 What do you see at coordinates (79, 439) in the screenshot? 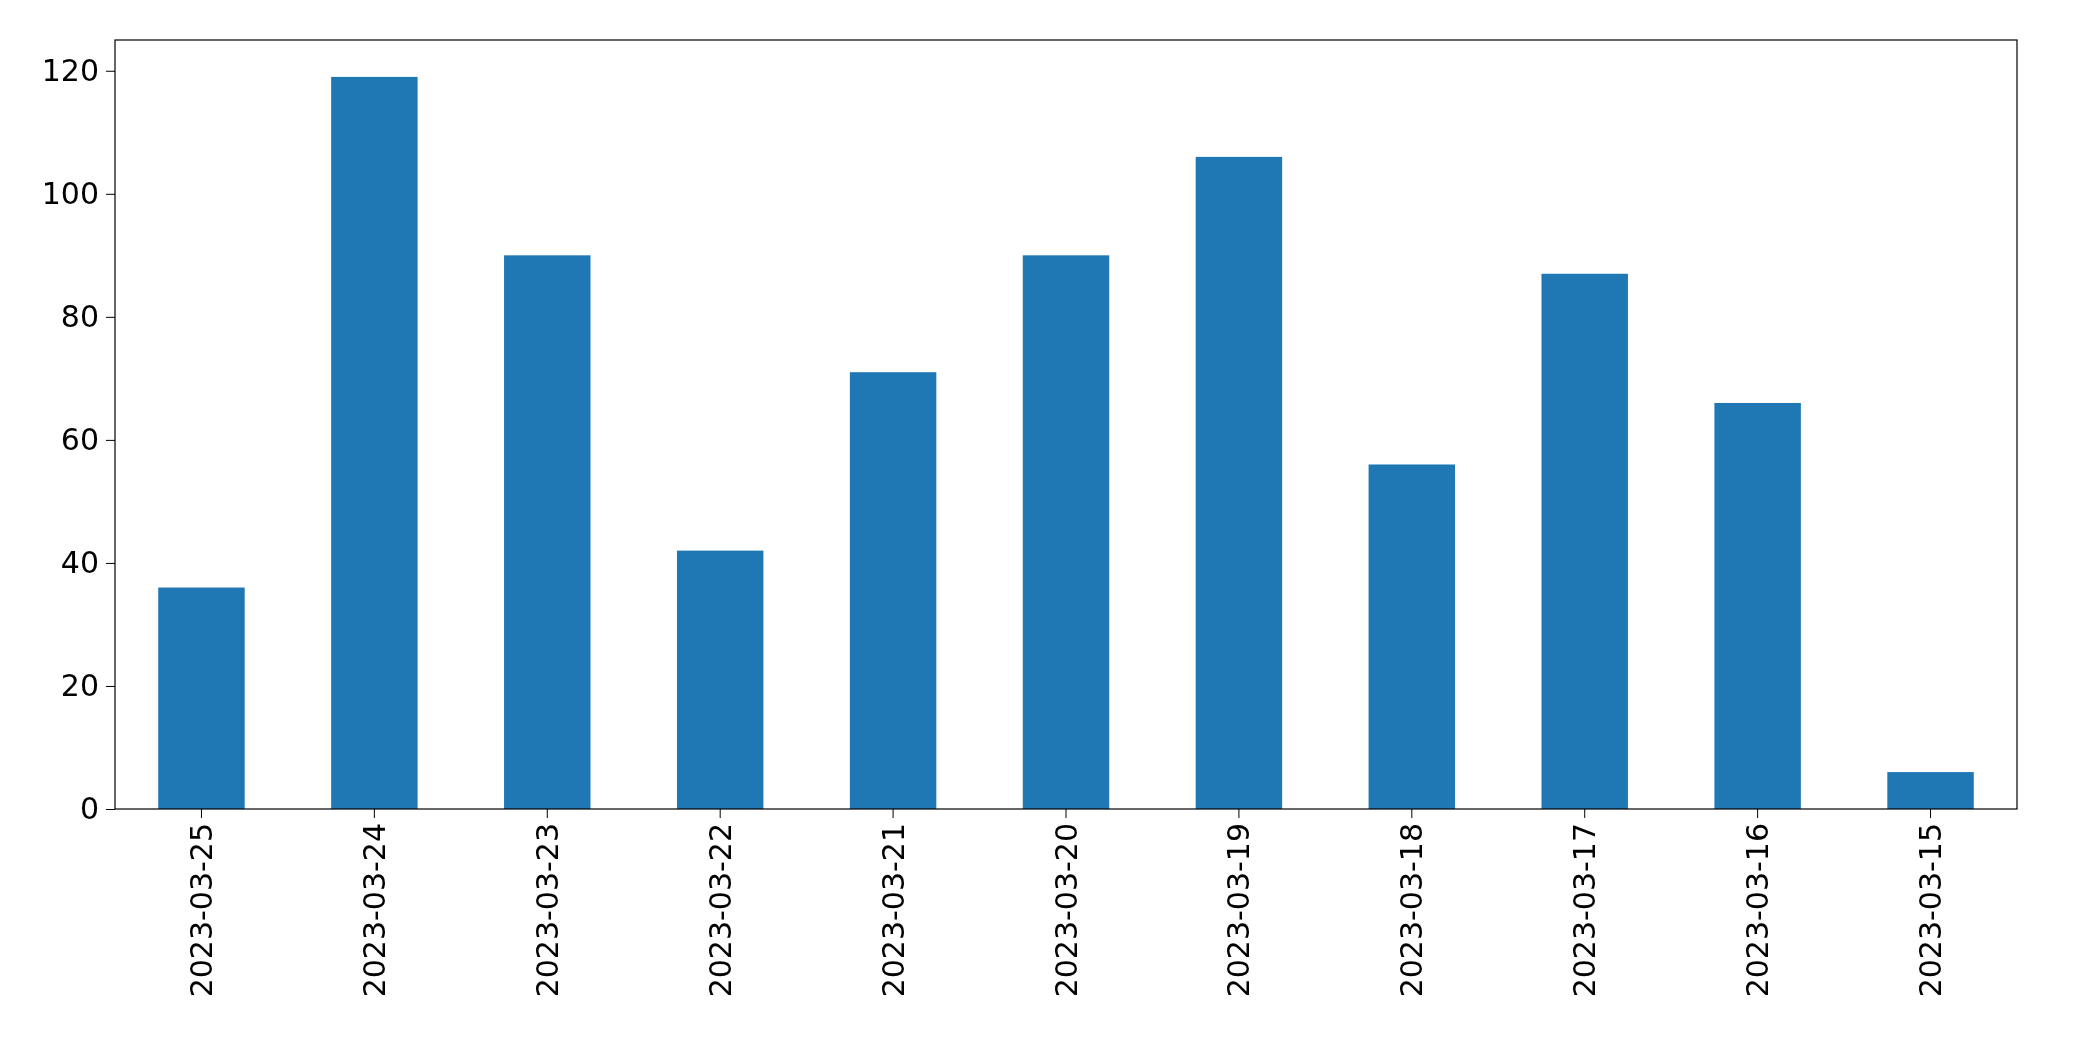
I see `y-tick-label: 60` at bounding box center [79, 439].